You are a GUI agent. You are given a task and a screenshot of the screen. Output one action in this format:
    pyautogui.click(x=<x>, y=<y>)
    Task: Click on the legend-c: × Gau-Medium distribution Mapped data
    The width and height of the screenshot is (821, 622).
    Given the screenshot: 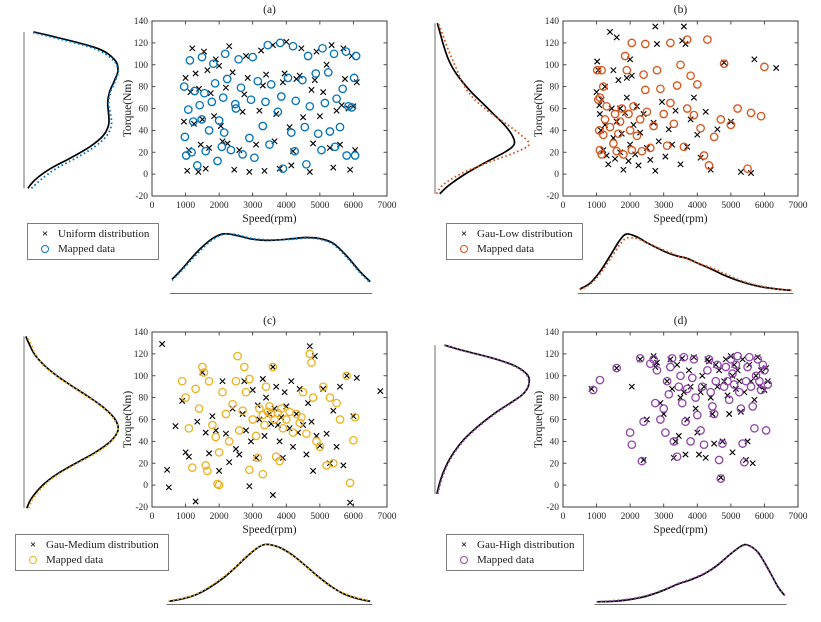 What is the action you would take?
    pyautogui.click(x=92, y=552)
    